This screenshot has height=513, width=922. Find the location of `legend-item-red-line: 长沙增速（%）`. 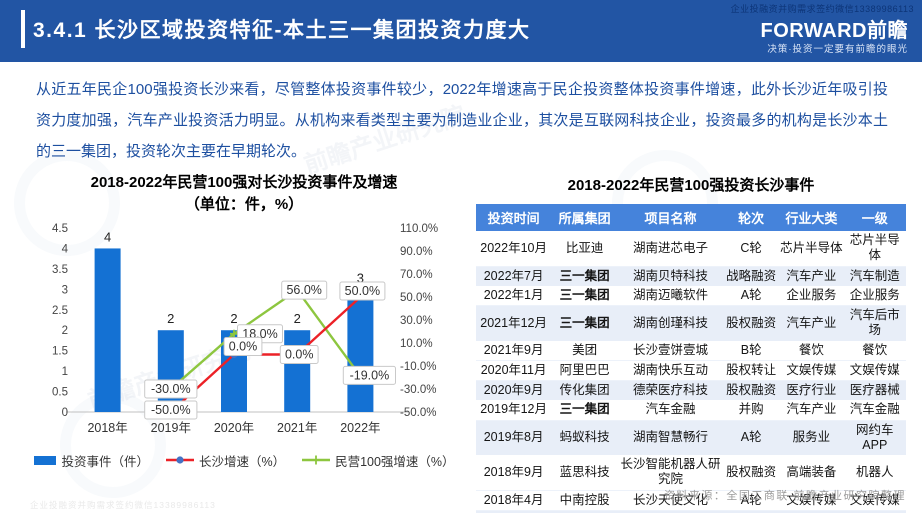

legend-item-red-line: 长沙增速（%） is located at coordinates (225, 460).